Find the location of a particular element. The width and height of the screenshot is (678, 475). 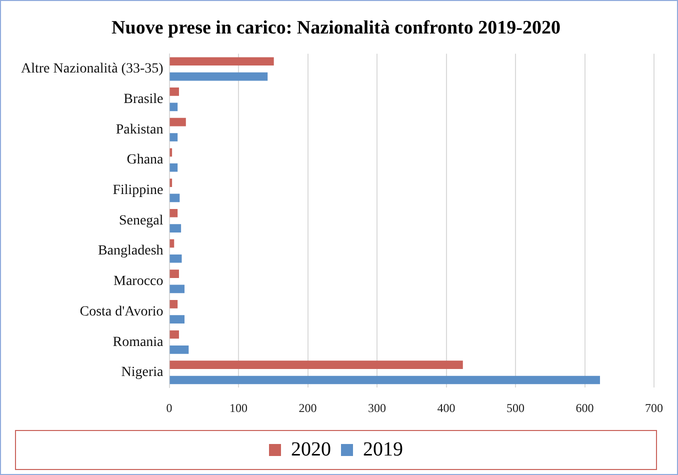

x-tick-label: 600 is located at coordinates (585, 407).